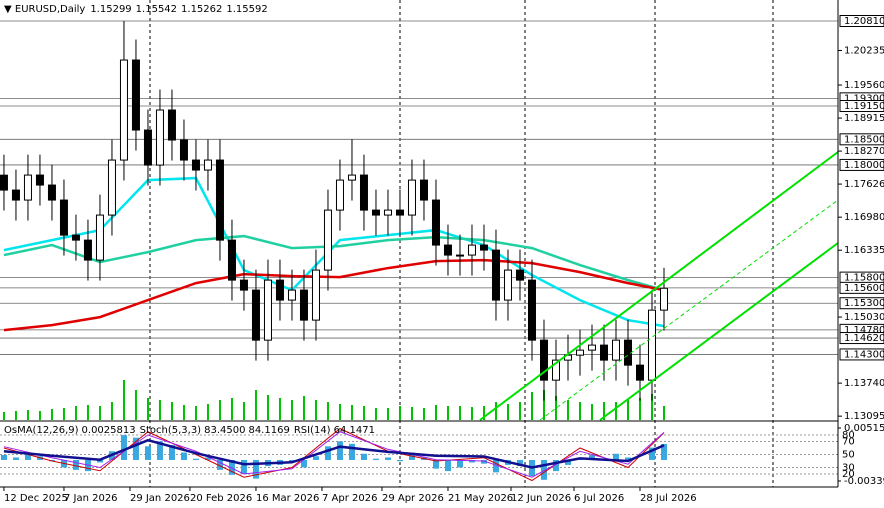 The height and width of the screenshot is (508, 884). Describe the element at coordinates (246, 9) in the screenshot. I see `quote-close: 1.15592` at that location.